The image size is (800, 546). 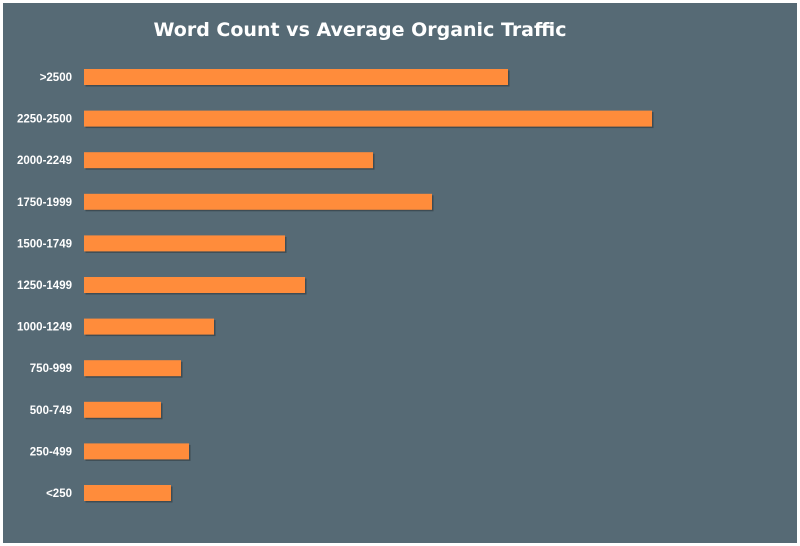 What do you see at coordinates (44, 286) in the screenshot?
I see `y-tick-label: 1250-1499` at bounding box center [44, 286].